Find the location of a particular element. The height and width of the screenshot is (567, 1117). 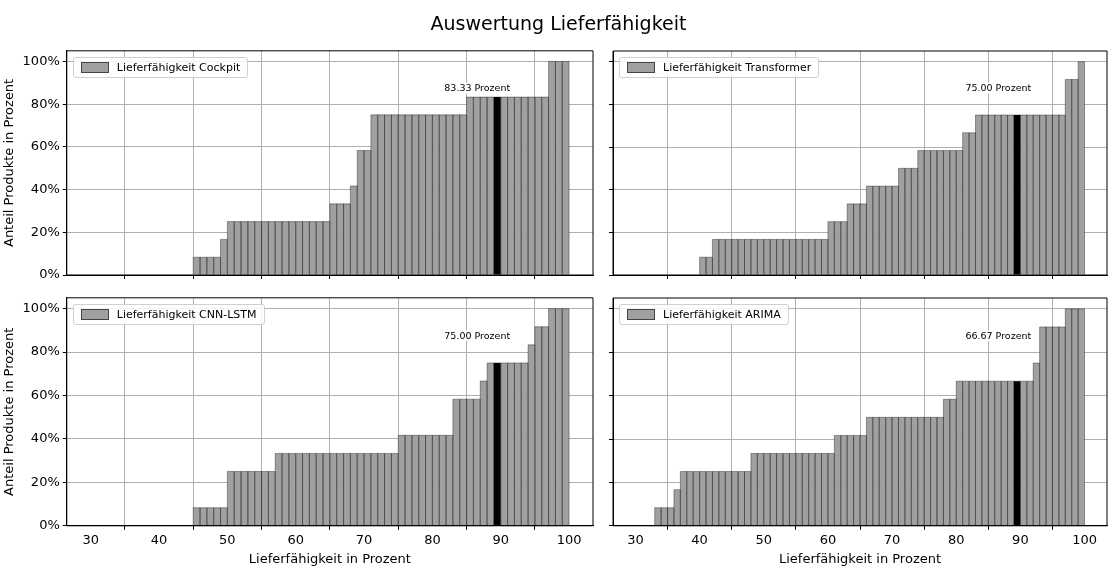

chart-title: Auswertung Lieferfähigkeit is located at coordinates (558, 23).